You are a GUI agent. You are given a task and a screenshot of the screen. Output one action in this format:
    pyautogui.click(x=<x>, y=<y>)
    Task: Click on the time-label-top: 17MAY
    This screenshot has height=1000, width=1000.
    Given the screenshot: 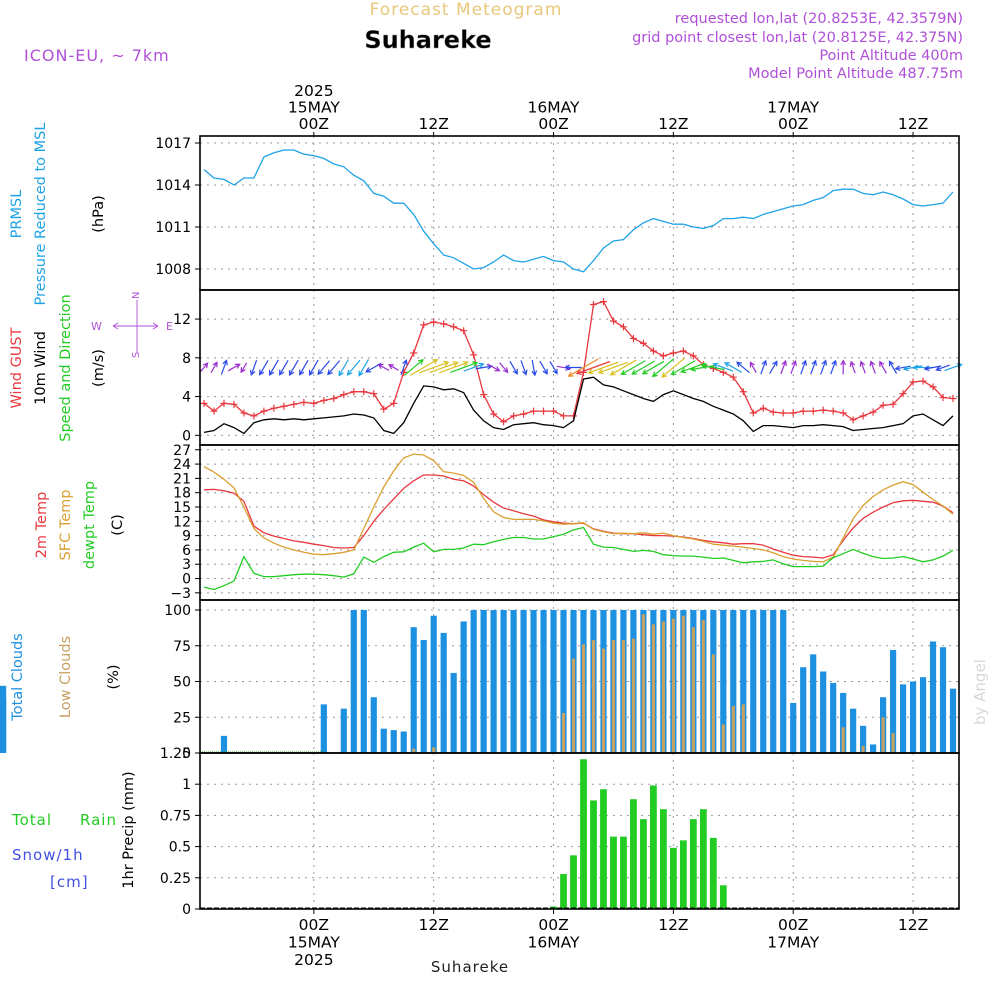 What is the action you would take?
    pyautogui.click(x=793, y=108)
    